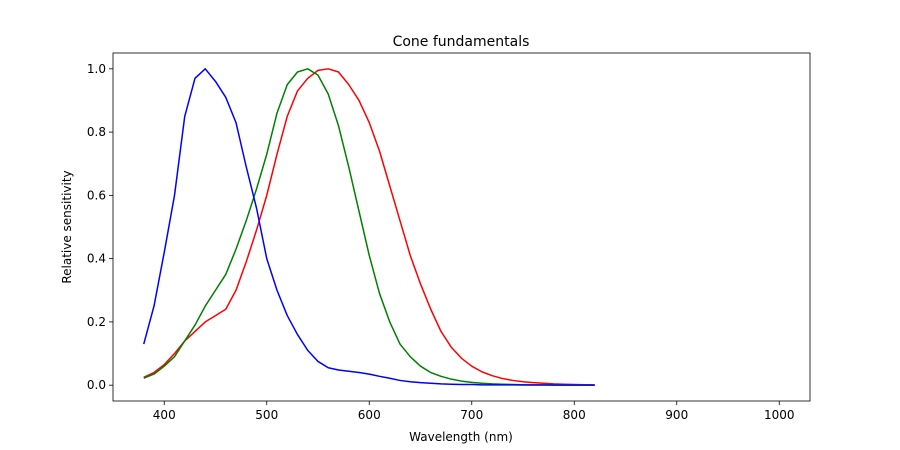  Describe the element at coordinates (96, 69) in the screenshot. I see `y-tick-label: 1.0` at that location.